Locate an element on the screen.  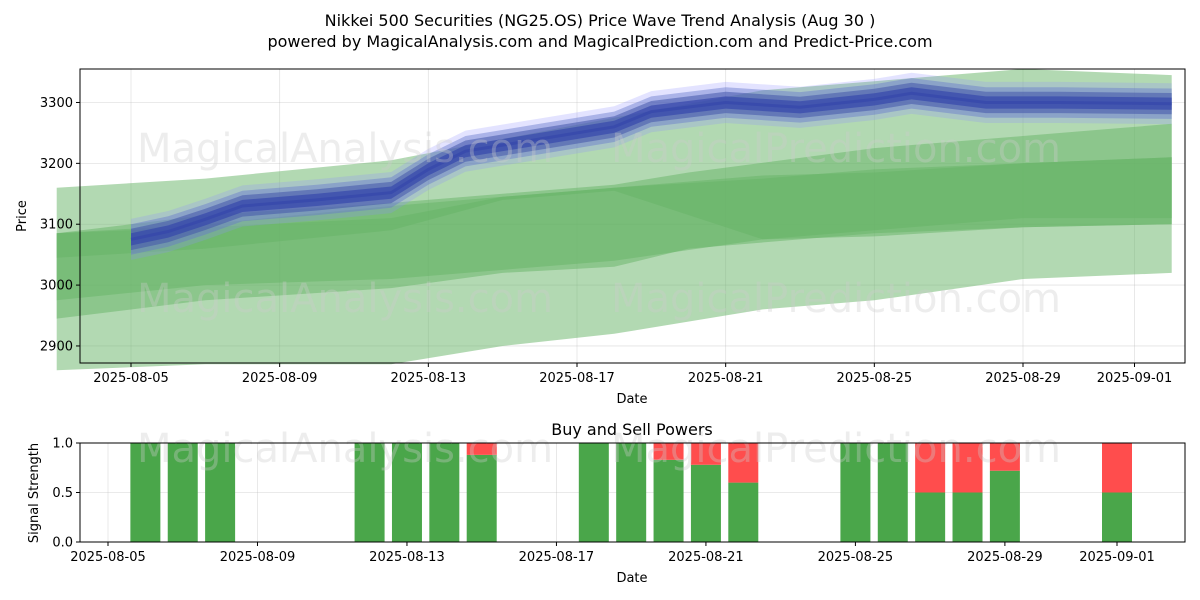
signal-y-tick-label: 0.0 is located at coordinates (62, 543).